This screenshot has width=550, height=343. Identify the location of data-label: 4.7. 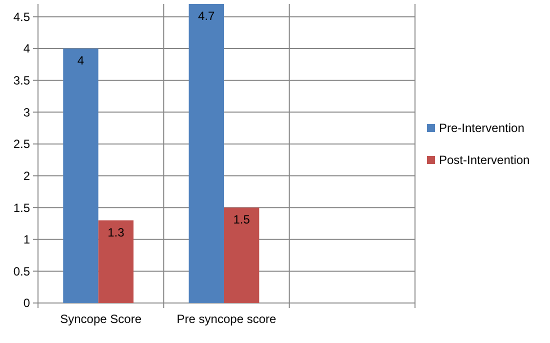
(207, 16).